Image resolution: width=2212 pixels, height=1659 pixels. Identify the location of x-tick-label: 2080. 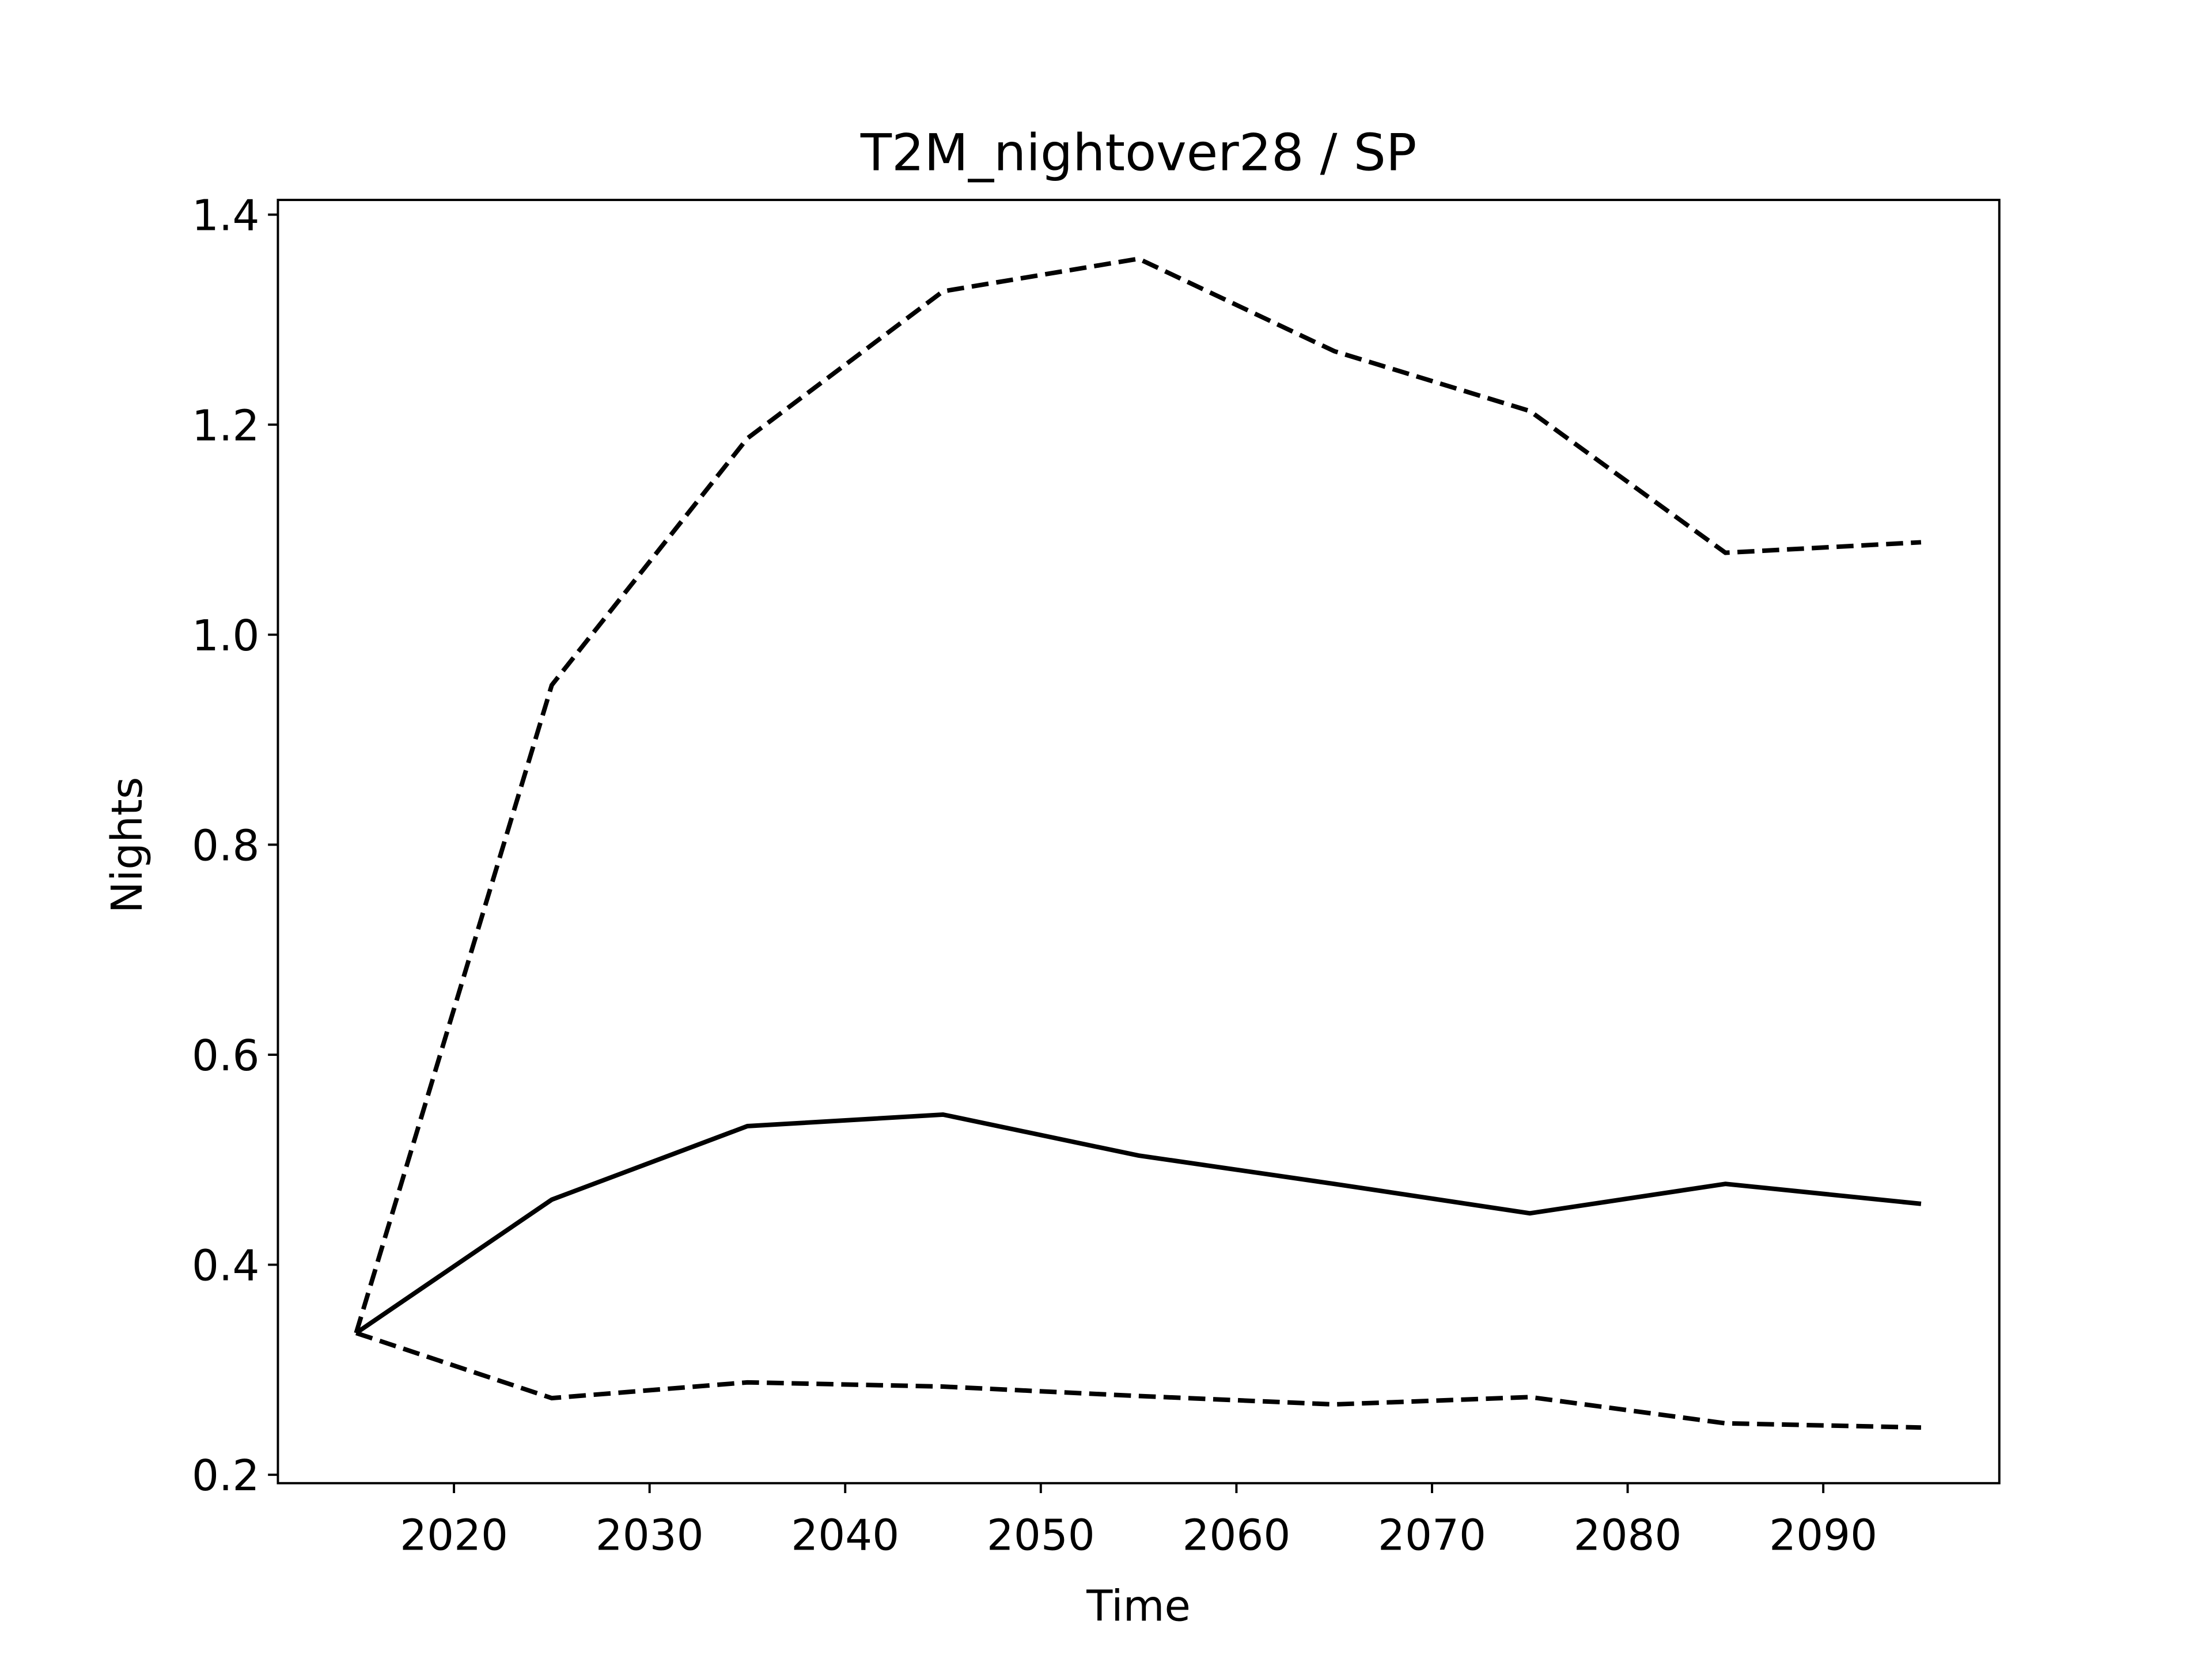
(1628, 1535).